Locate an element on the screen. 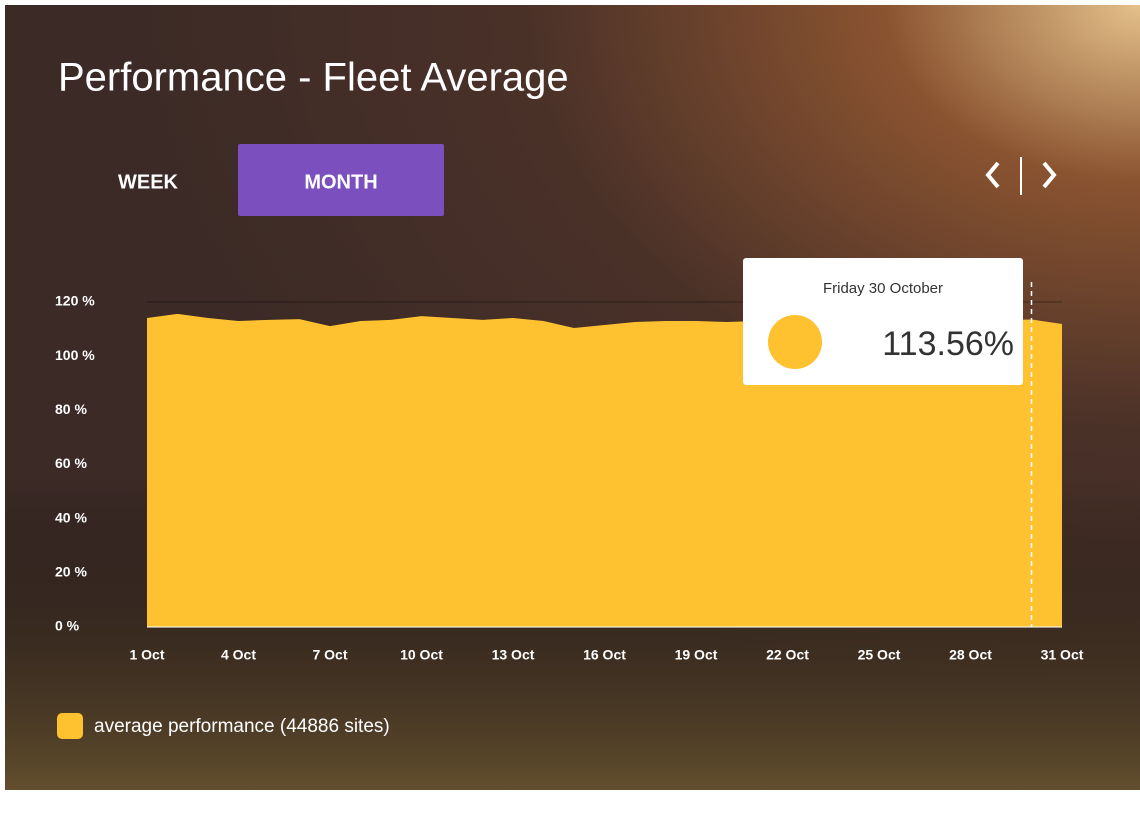 The height and width of the screenshot is (813, 1140). prev-arrow is located at coordinates (992, 175).